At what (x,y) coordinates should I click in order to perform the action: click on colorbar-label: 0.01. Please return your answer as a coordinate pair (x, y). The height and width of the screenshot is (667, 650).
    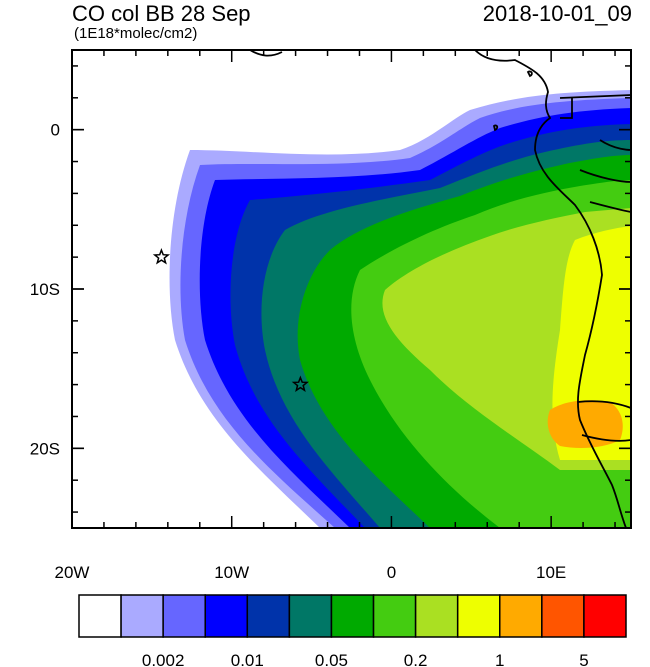
    Looking at the image, I should click on (247, 659).